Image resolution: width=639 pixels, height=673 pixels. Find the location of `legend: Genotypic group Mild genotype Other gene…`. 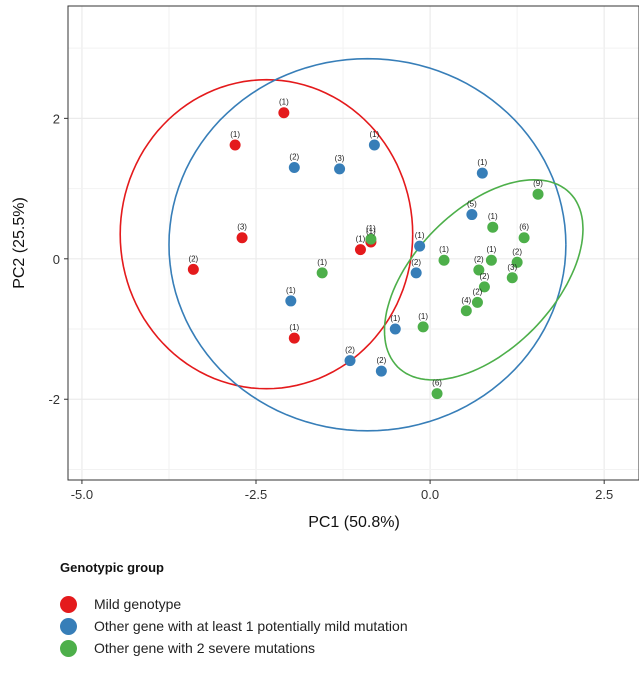

legend: Genotypic group Mild genotype Other gene… is located at coordinates (234, 609).